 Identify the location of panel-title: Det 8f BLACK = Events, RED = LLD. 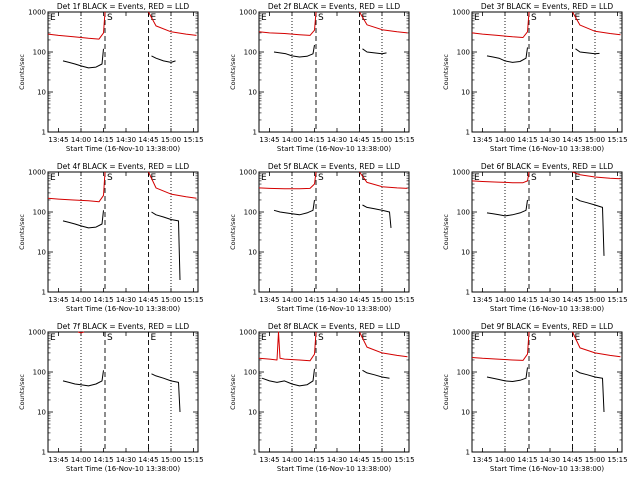
(334, 326).